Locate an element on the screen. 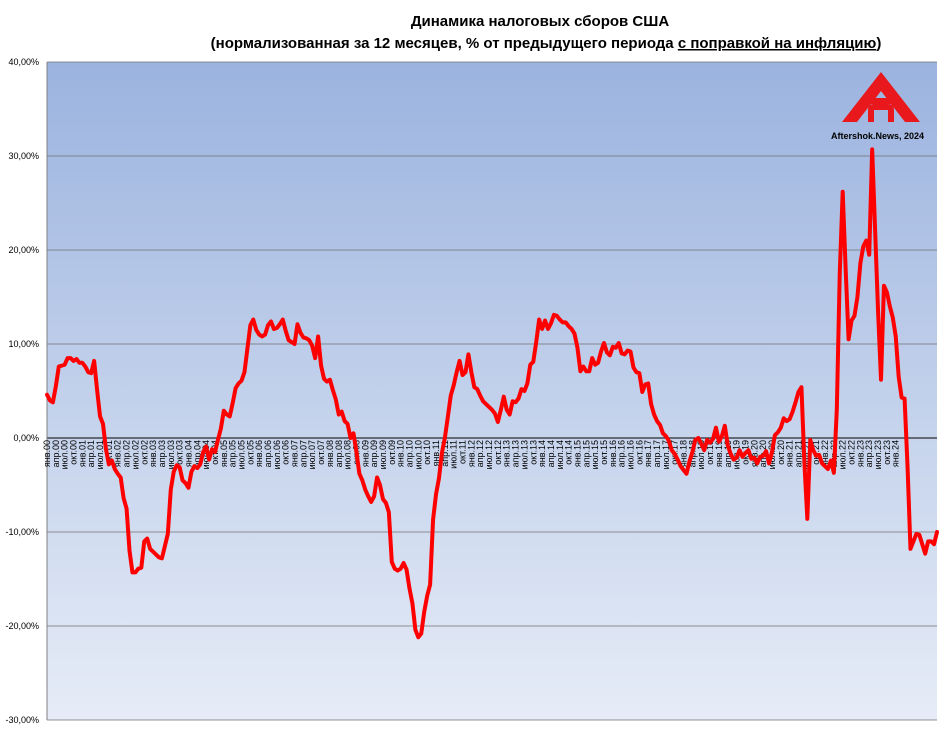 The height and width of the screenshot is (753, 946). x-tick-label: июл.12 is located at coordinates (489, 454).